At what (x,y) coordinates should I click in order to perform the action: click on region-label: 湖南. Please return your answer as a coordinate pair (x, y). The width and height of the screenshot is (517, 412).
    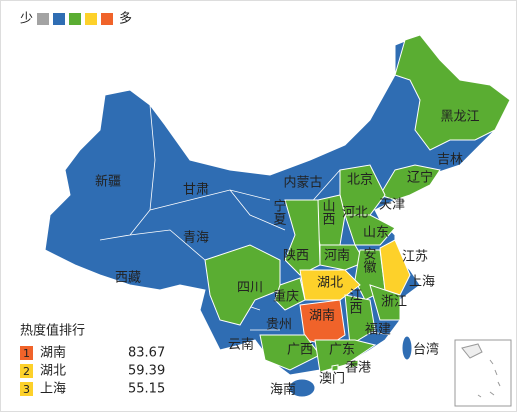
    Looking at the image, I should click on (322, 316).